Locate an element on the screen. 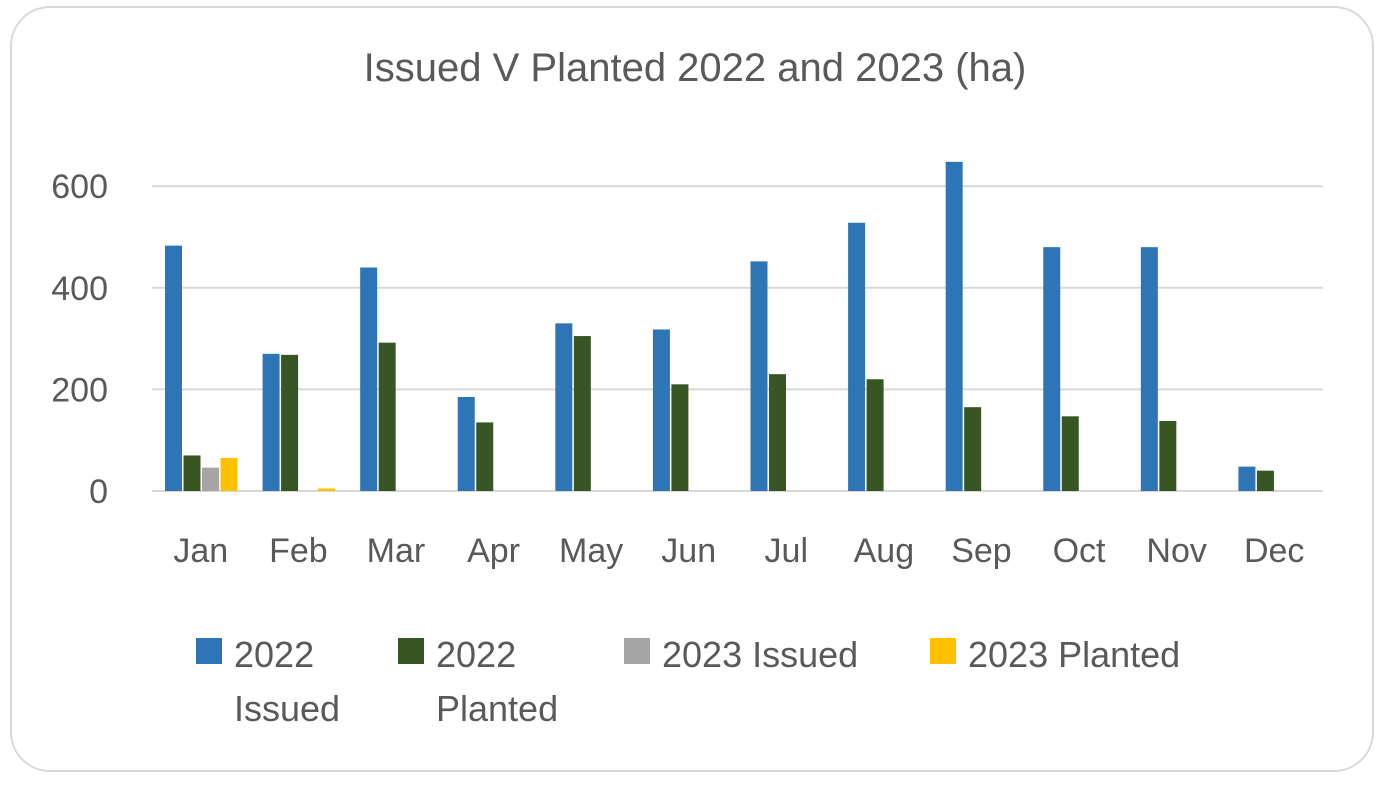  bar-2022-issued-sep is located at coordinates (954, 326).